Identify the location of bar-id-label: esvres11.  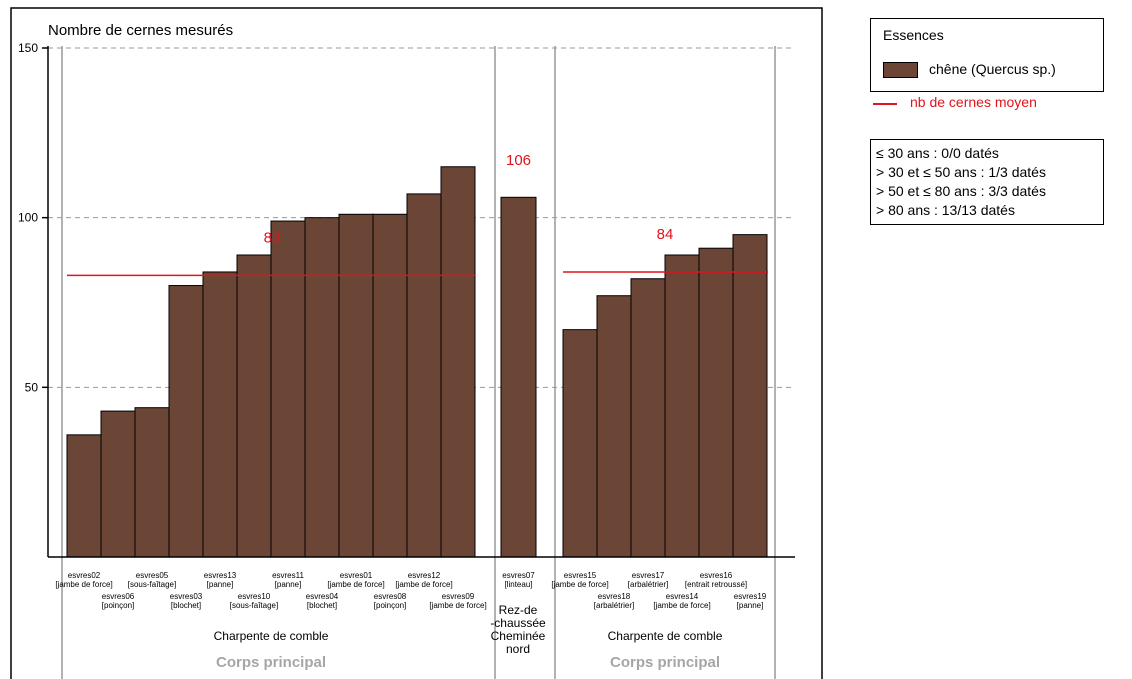
(288, 575).